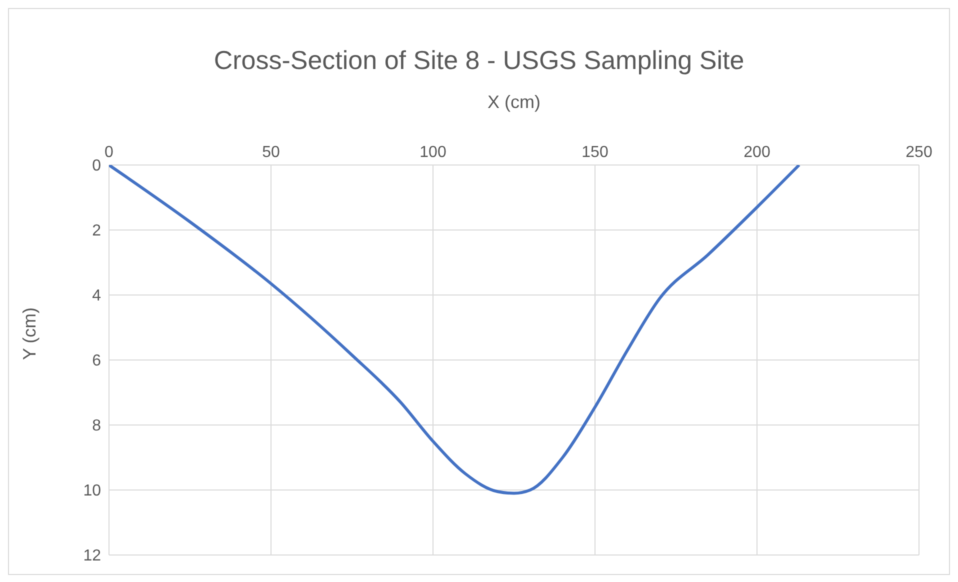 This screenshot has height=582, width=958. I want to click on chart-title: Cross-Section of Site 8 - USGS Sampling Site, so click(479, 60).